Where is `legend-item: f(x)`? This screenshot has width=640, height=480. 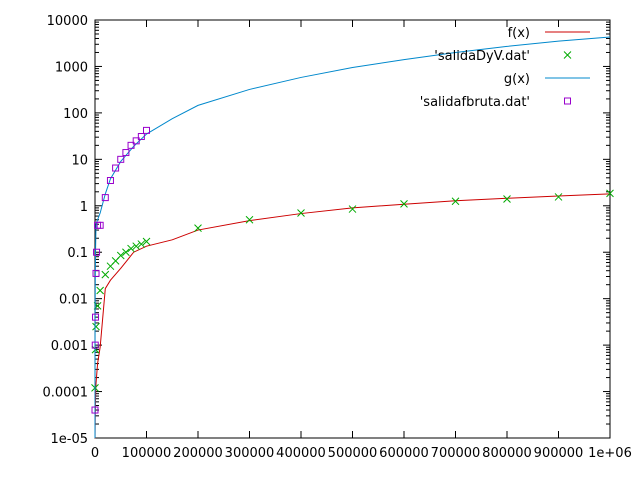 legend-item: f(x) is located at coordinates (549, 33).